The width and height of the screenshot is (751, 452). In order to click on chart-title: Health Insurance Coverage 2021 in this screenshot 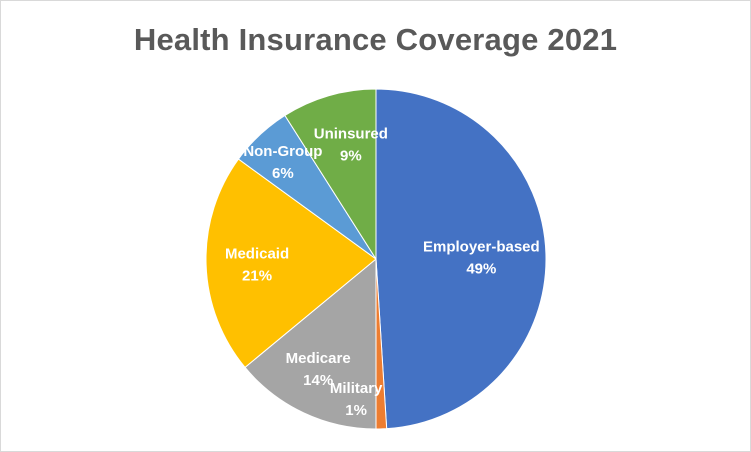, I will do `click(375, 39)`.